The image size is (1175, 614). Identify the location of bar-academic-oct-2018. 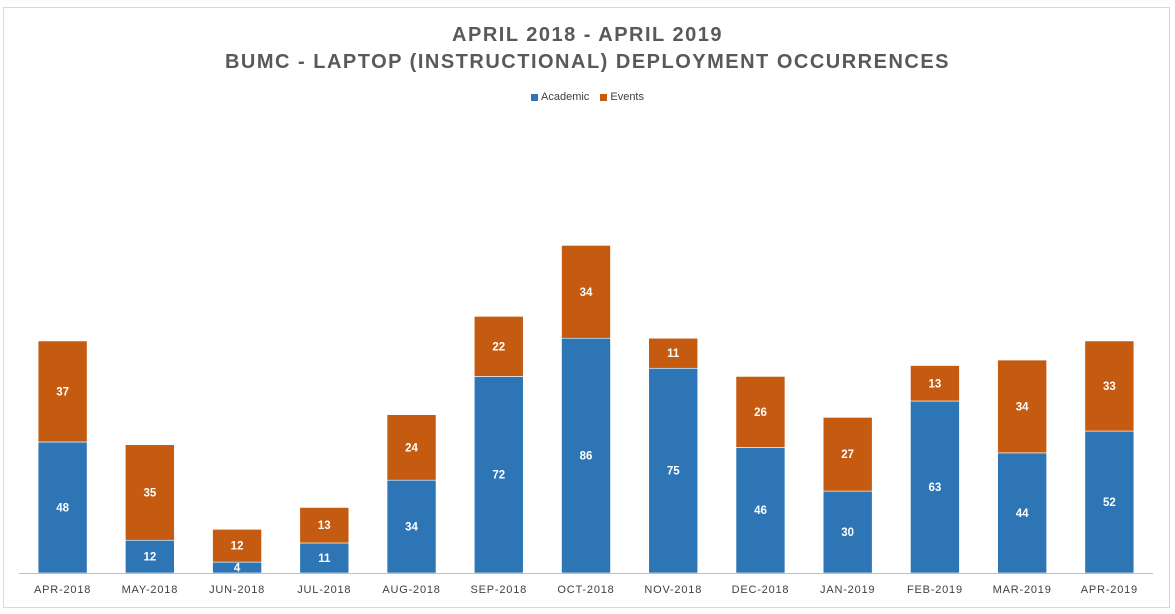
(586, 455).